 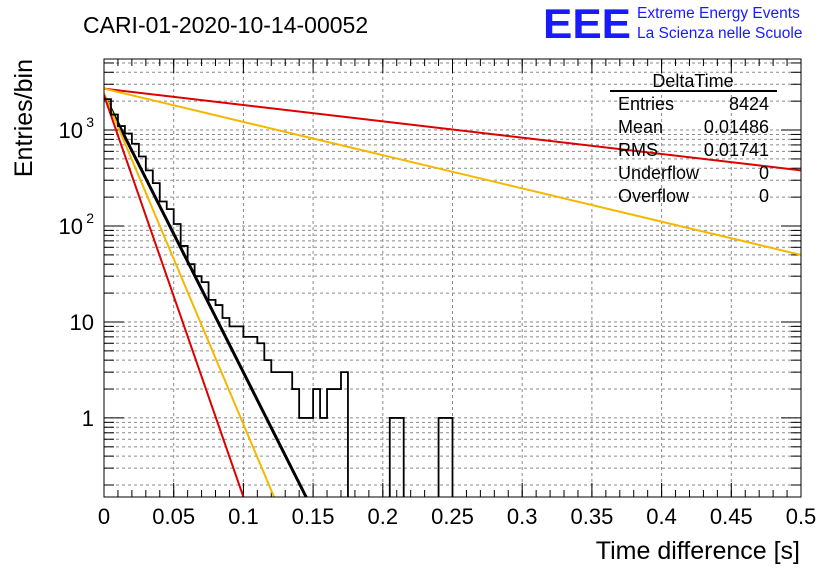 What do you see at coordinates (659, 173) in the screenshot?
I see `stats-label-underflow: Underflow` at bounding box center [659, 173].